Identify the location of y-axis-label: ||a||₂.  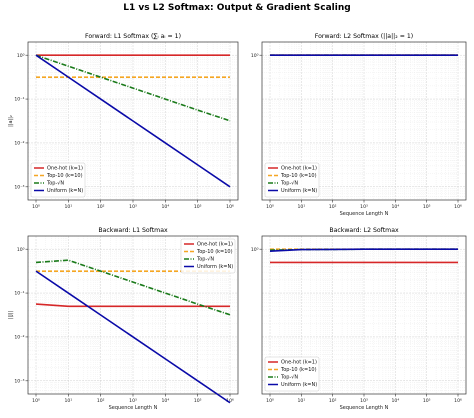
(11, 121).